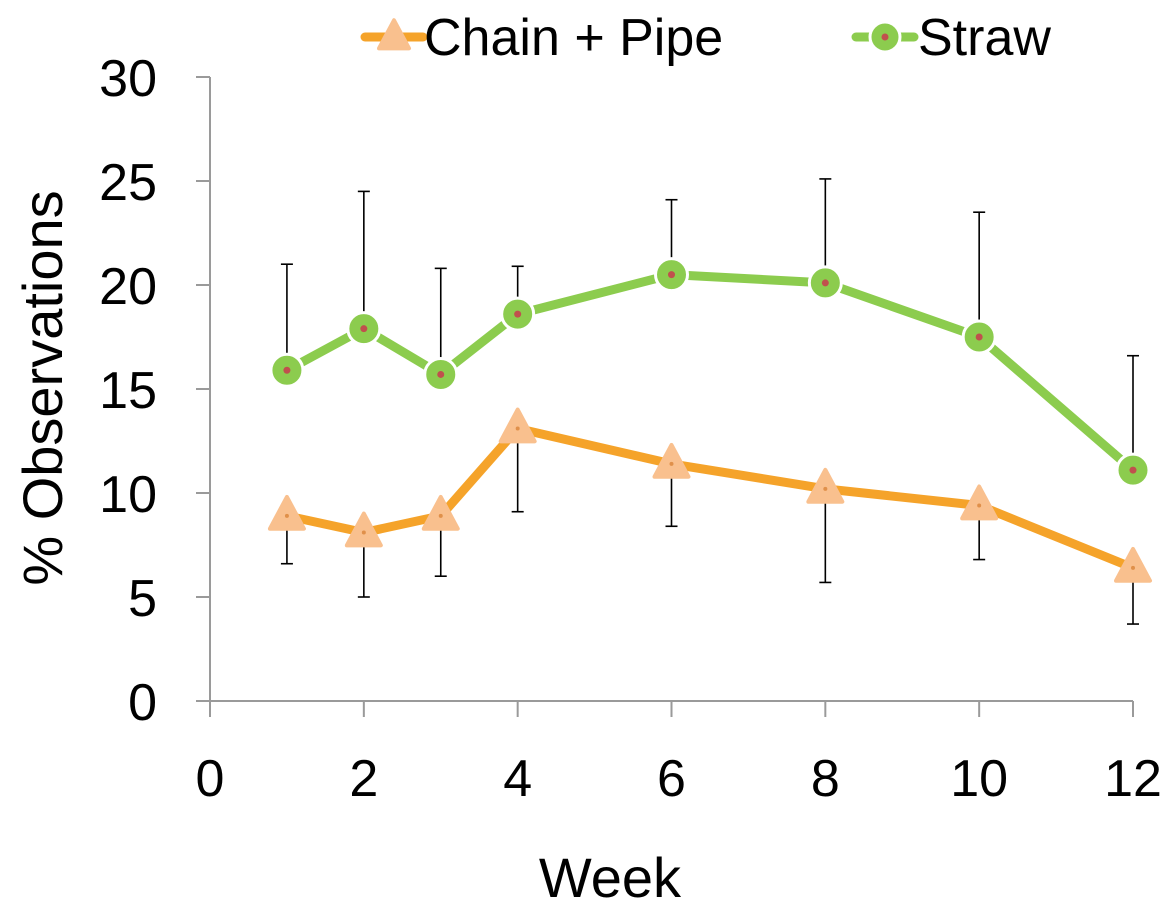  Describe the element at coordinates (610, 875) in the screenshot. I see `x-axis-label: Week` at that location.